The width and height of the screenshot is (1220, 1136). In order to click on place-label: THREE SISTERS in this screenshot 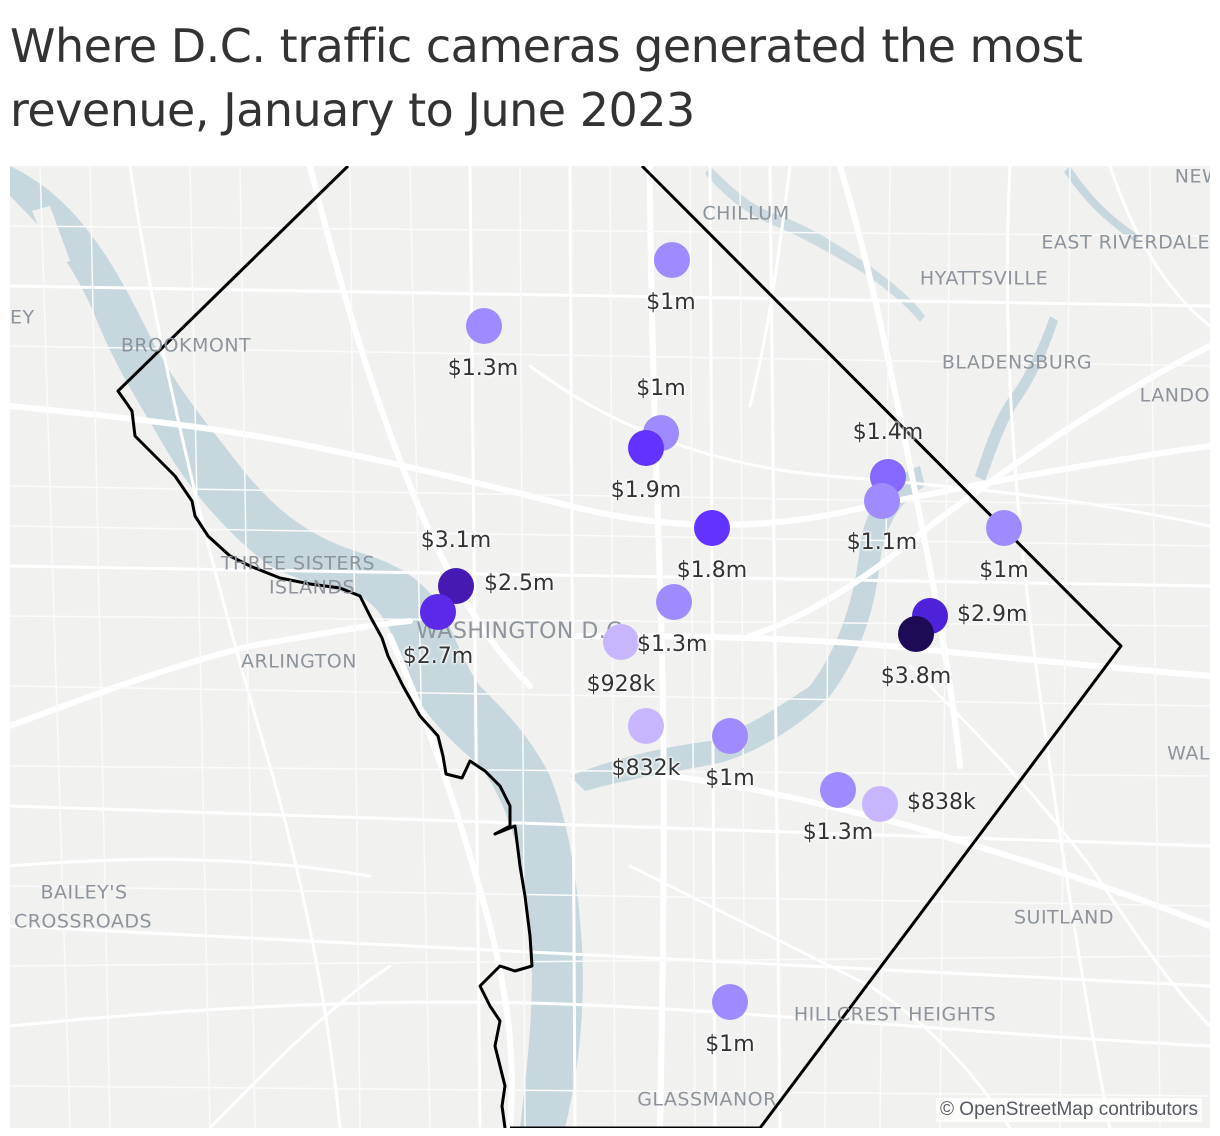, I will do `click(298, 563)`.